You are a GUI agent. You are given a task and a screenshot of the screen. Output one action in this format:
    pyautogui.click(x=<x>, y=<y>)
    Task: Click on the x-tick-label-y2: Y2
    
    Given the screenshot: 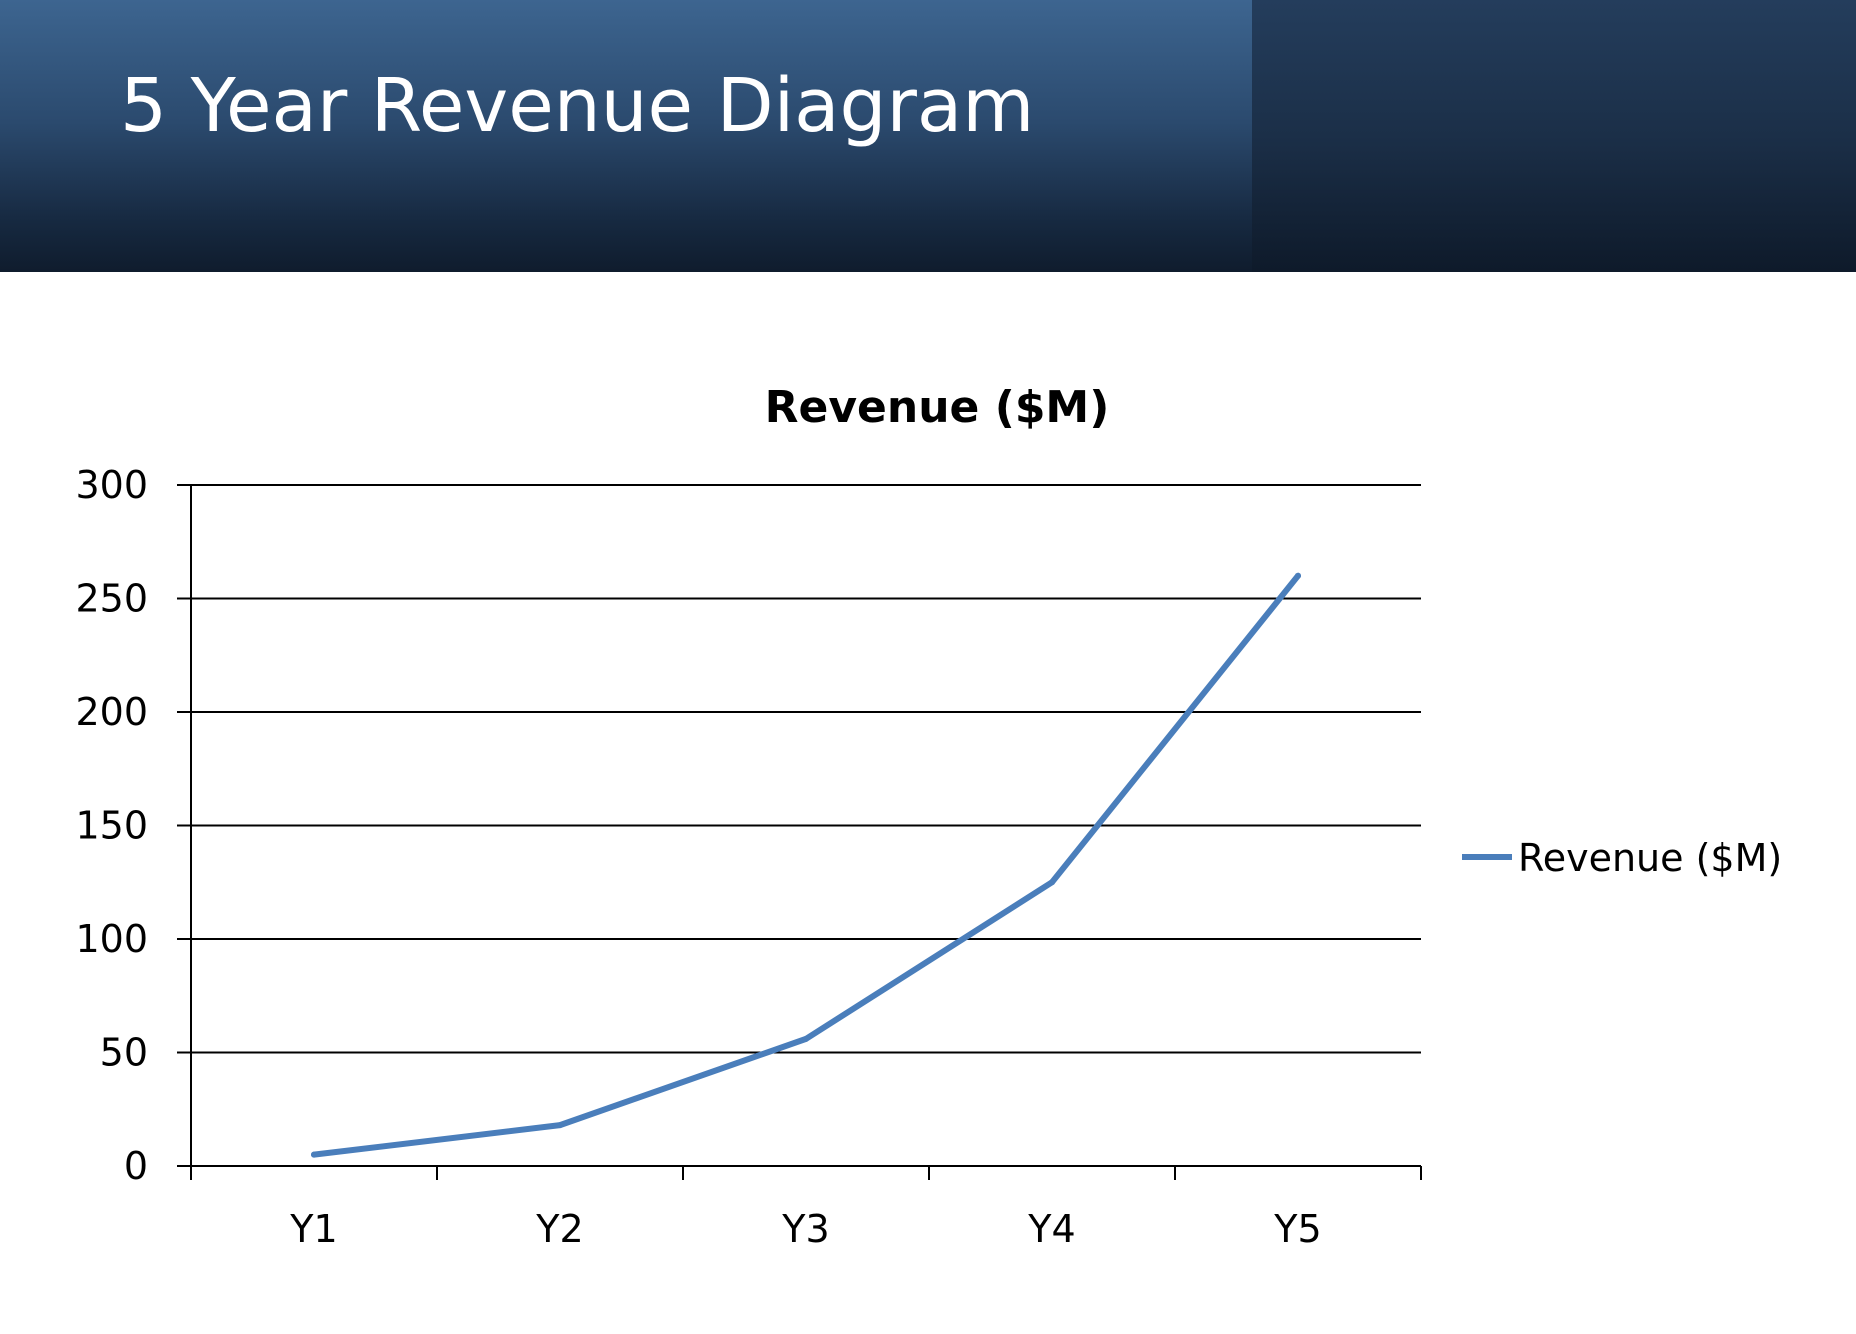 What is the action you would take?
    pyautogui.click(x=559, y=1229)
    